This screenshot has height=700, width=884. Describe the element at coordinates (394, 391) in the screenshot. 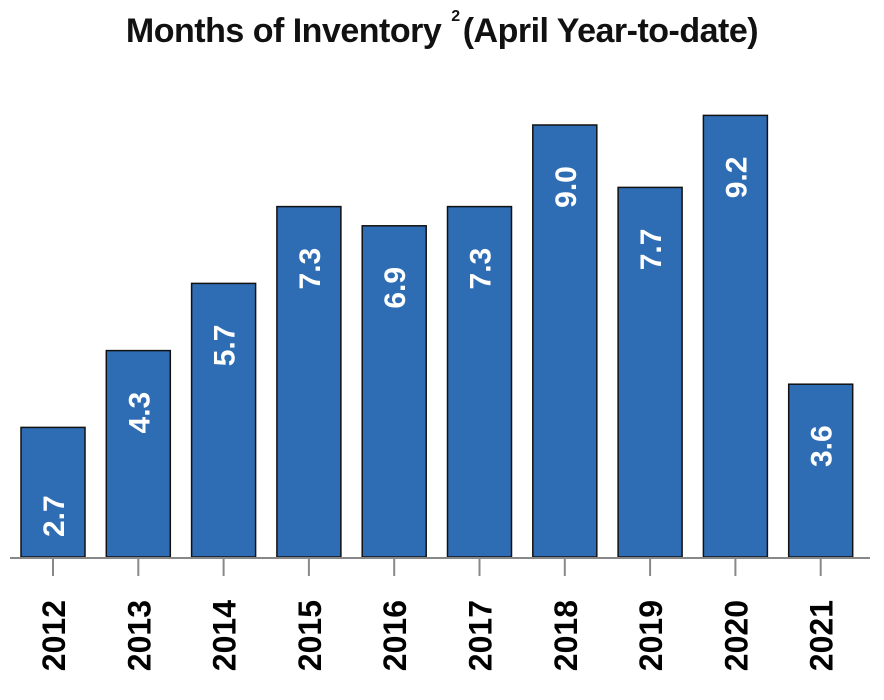

I see `bar-2016` at that location.